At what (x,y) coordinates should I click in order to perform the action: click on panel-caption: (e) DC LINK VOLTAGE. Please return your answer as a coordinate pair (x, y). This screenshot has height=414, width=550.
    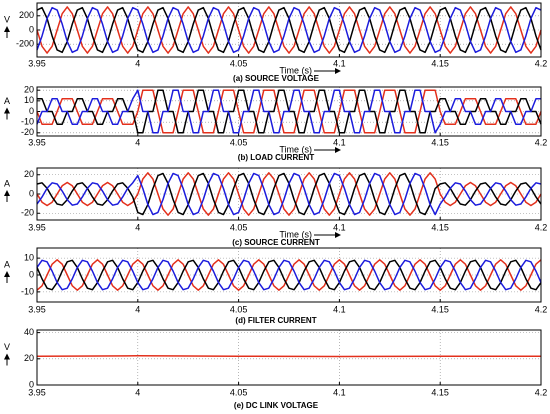
    Looking at the image, I should click on (276, 405).